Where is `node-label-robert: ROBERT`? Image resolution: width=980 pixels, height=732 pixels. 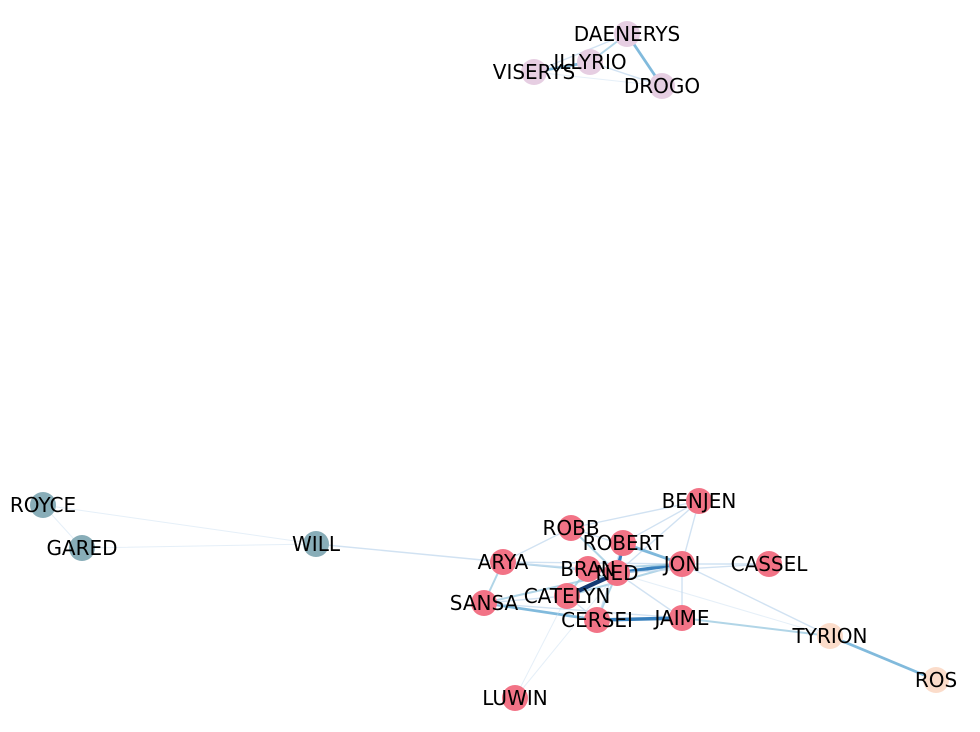 node-label-robert: ROBERT is located at coordinates (623, 543).